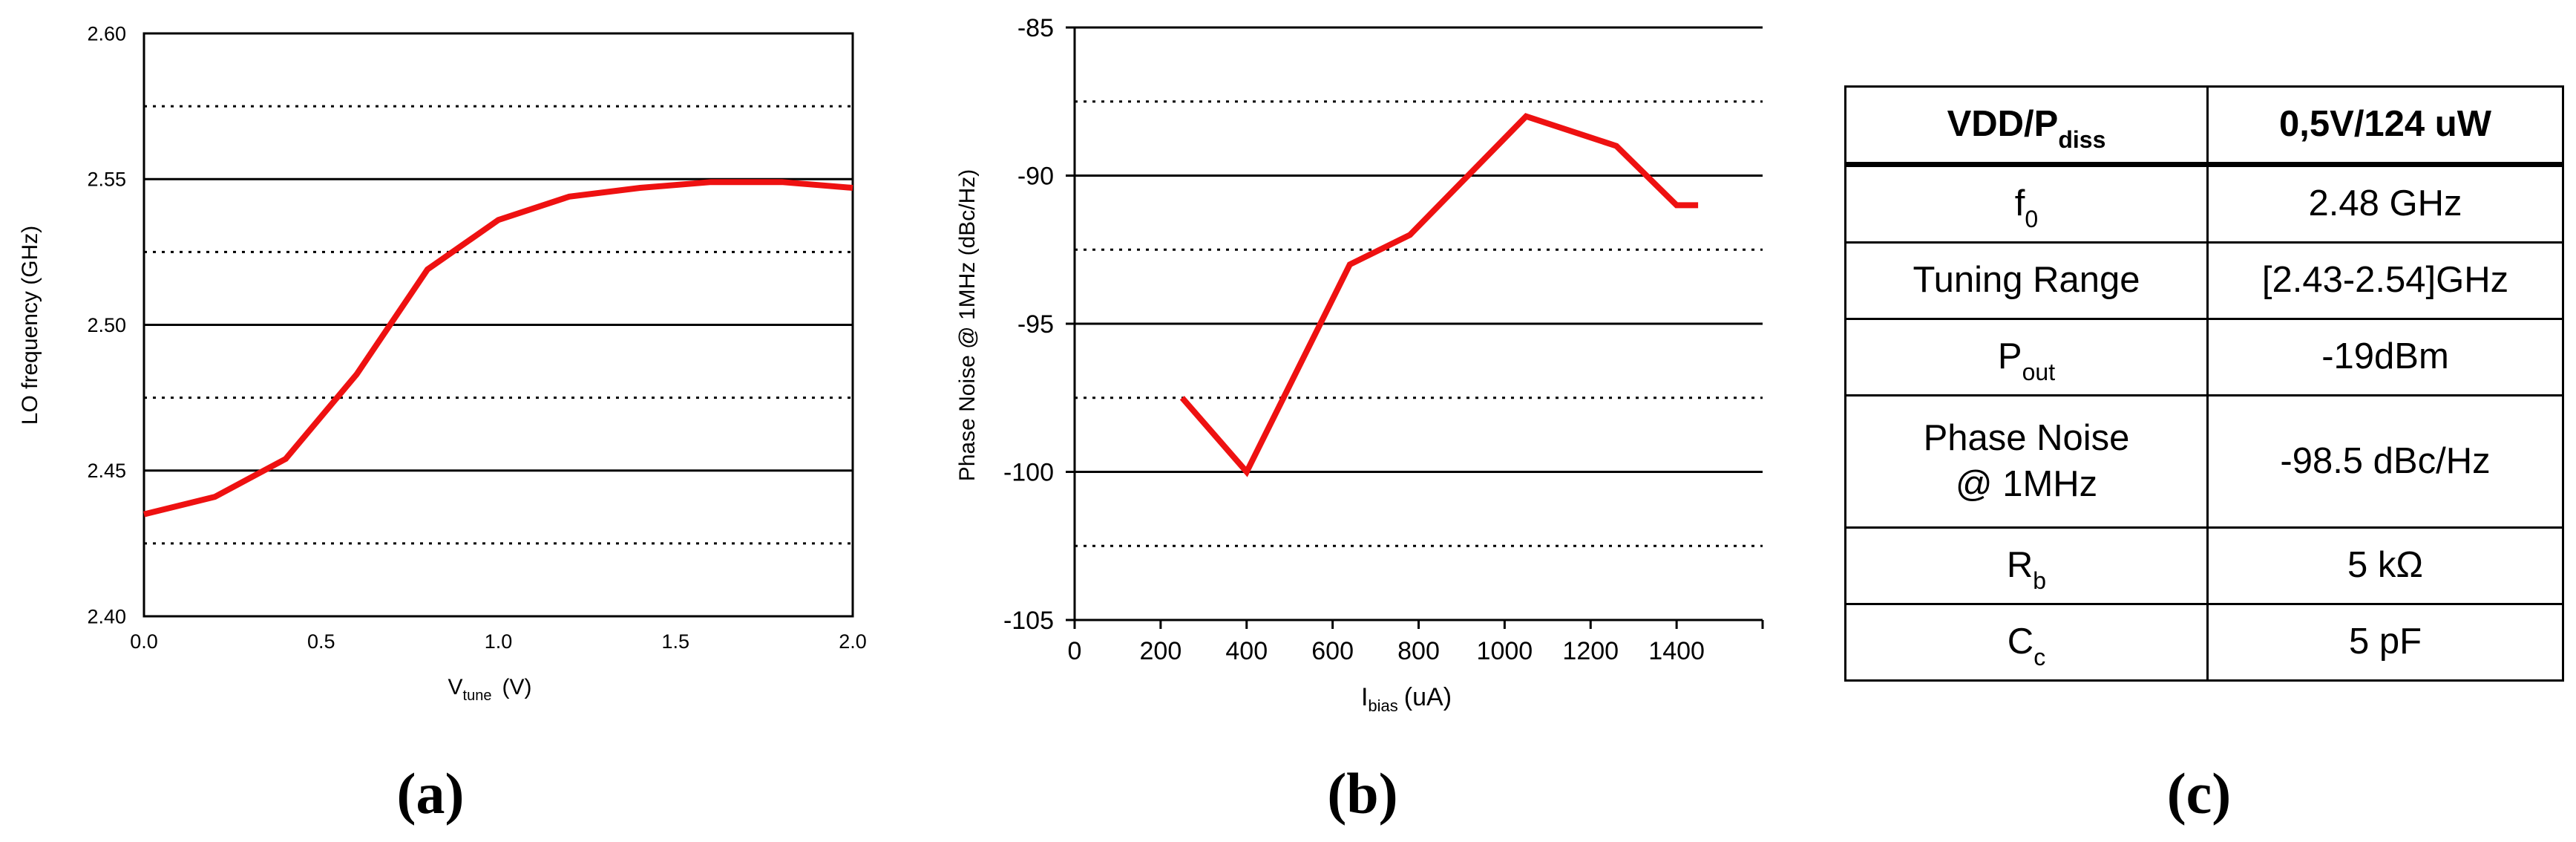 The height and width of the screenshot is (842, 2576). What do you see at coordinates (1332, 651) in the screenshot?
I see `x-tick-label: 600` at bounding box center [1332, 651].